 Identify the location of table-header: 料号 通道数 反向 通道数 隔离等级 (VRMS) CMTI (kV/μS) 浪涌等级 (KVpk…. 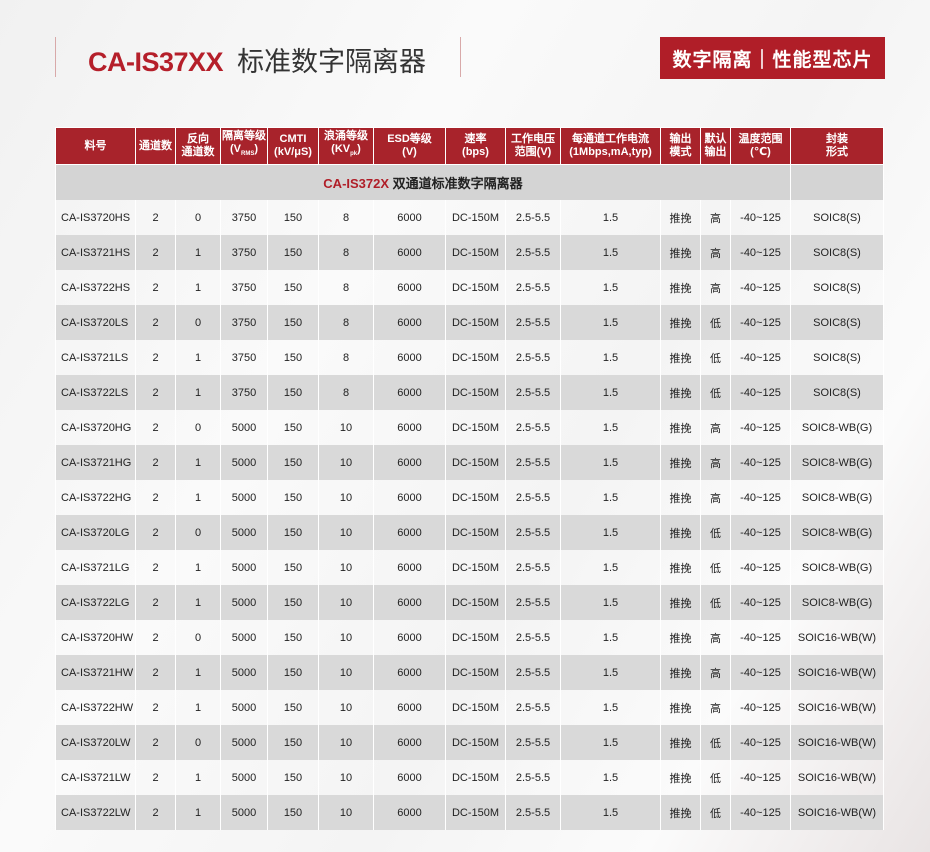
(469, 146).